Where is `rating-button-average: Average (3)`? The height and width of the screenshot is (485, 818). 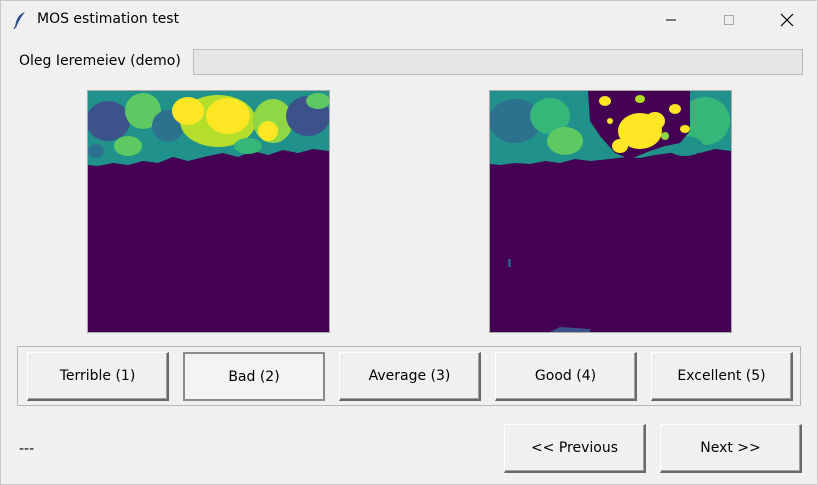
rating-button-average: Average (3) is located at coordinates (410, 376).